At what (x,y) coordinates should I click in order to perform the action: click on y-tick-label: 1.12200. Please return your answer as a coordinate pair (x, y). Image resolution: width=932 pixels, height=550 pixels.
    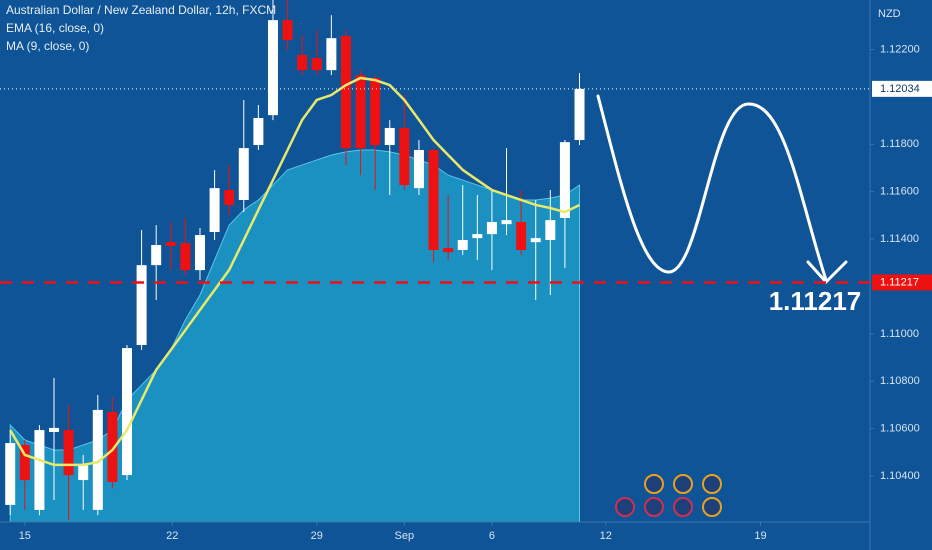
    Looking at the image, I should click on (900, 49).